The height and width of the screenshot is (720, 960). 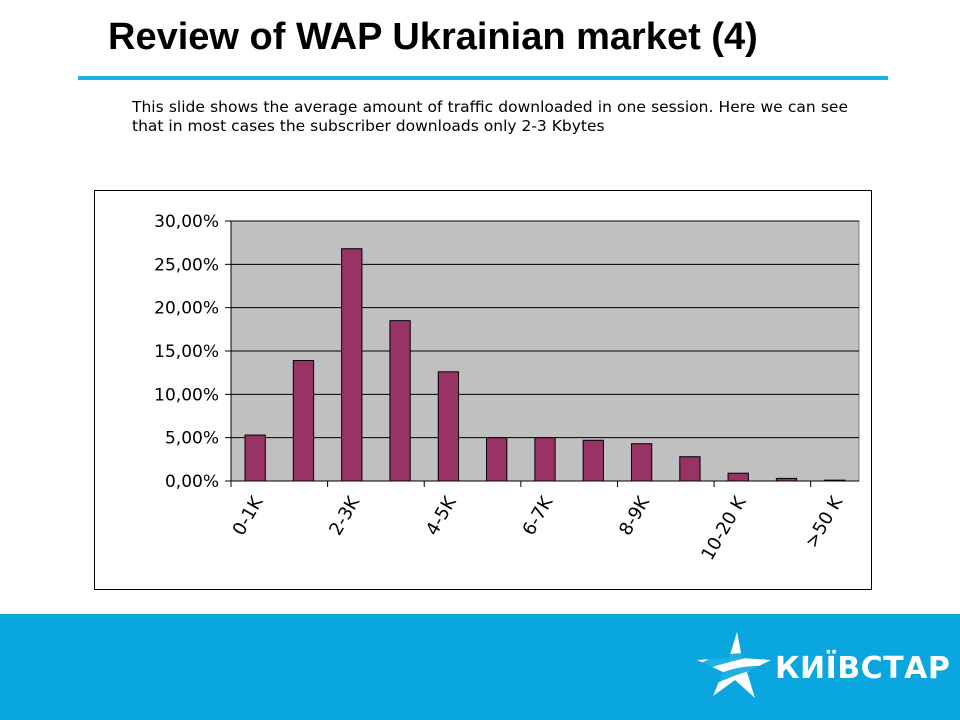 I want to click on bar-2-3K, so click(x=352, y=365).